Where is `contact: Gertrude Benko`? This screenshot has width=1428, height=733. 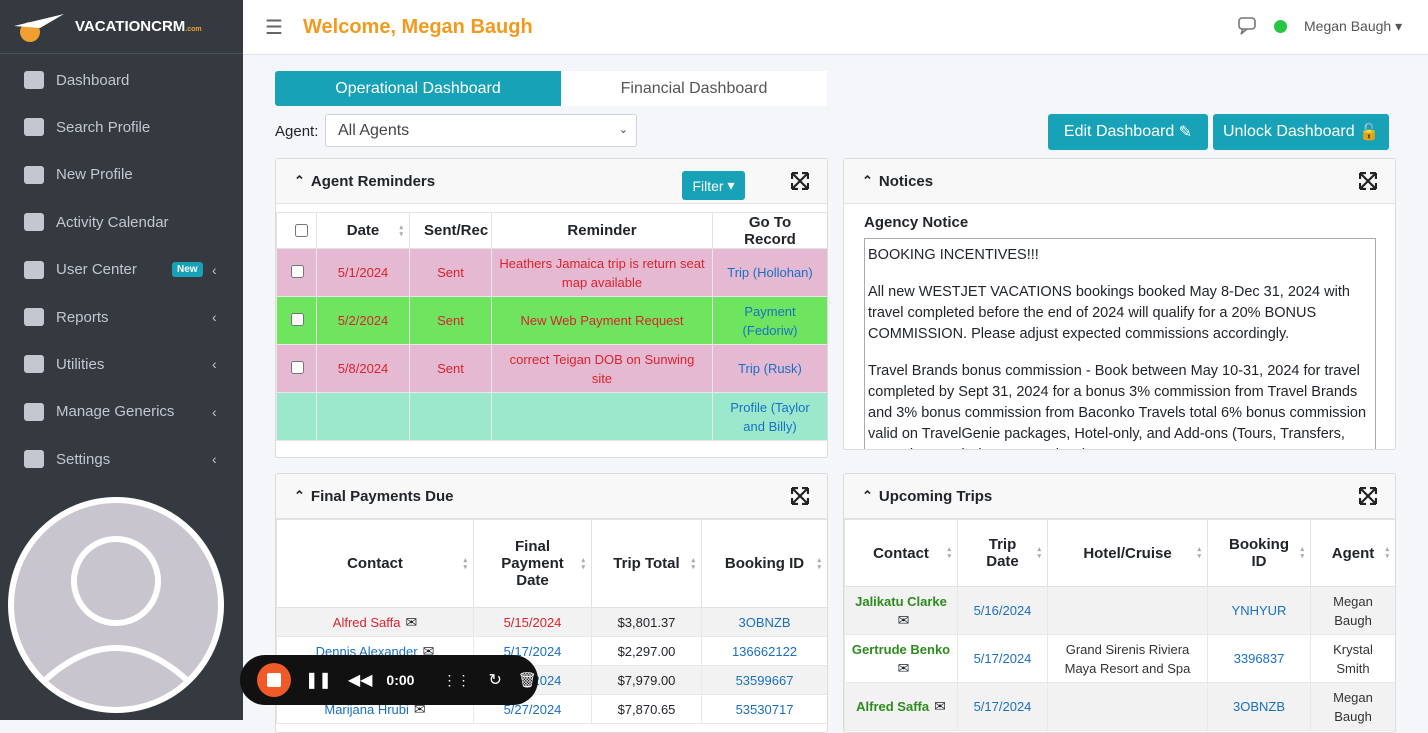
contact: Gertrude Benko is located at coordinates (901, 649).